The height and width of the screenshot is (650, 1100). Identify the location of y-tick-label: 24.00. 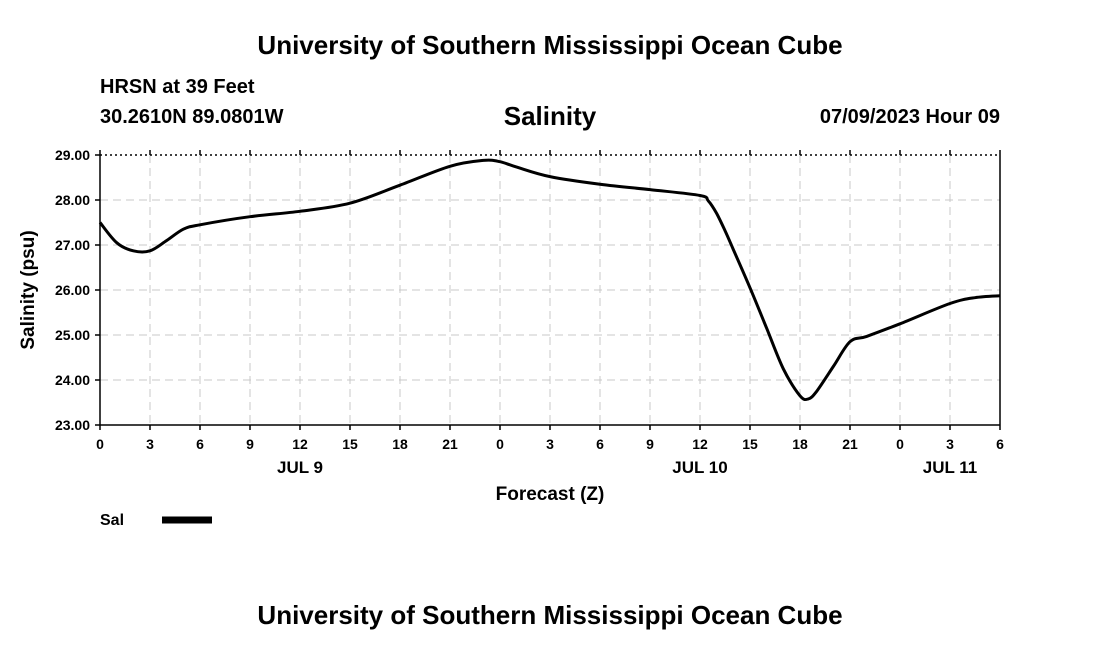
(72, 380).